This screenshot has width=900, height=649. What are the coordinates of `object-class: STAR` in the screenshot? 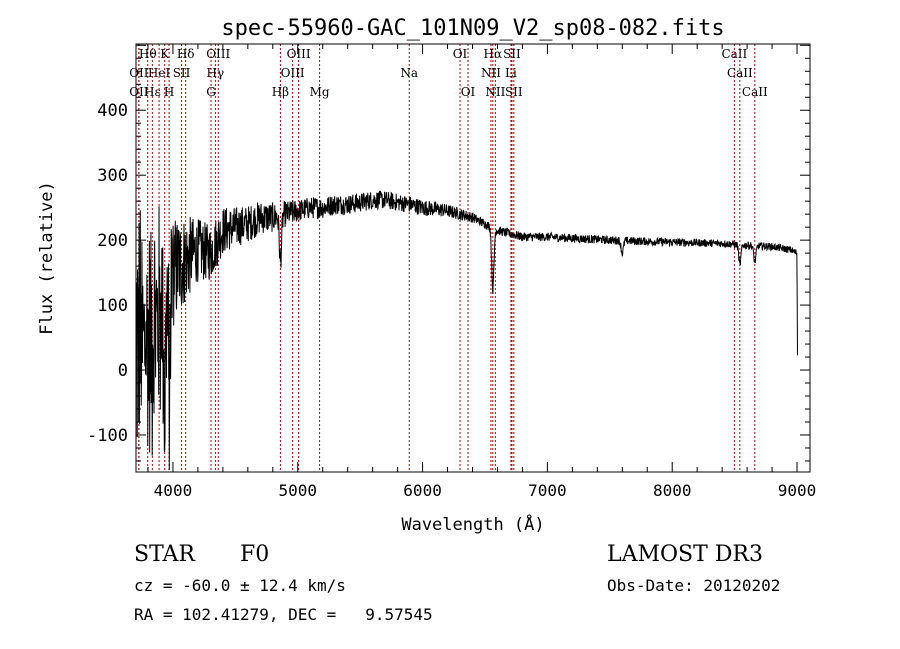 It's located at (165, 554).